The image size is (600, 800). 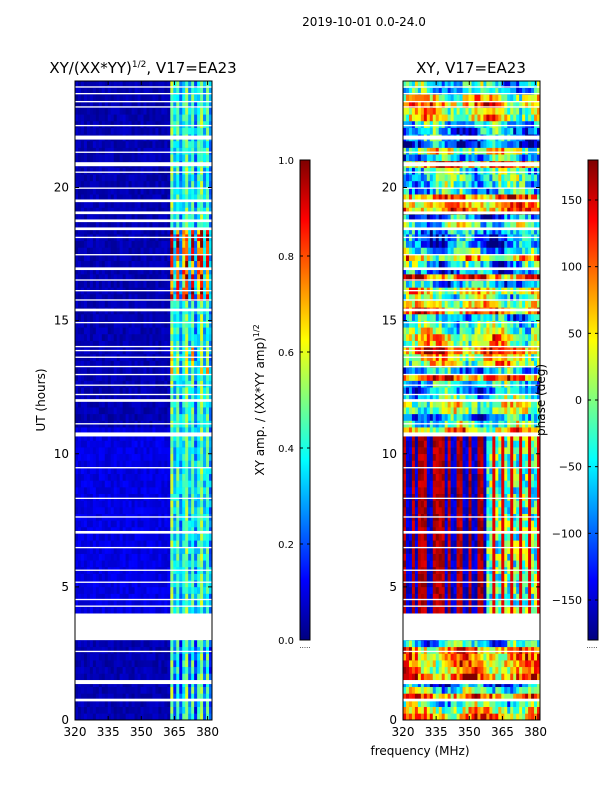 What do you see at coordinates (61, 188) in the screenshot?
I see `y-tick-label: 20` at bounding box center [61, 188].